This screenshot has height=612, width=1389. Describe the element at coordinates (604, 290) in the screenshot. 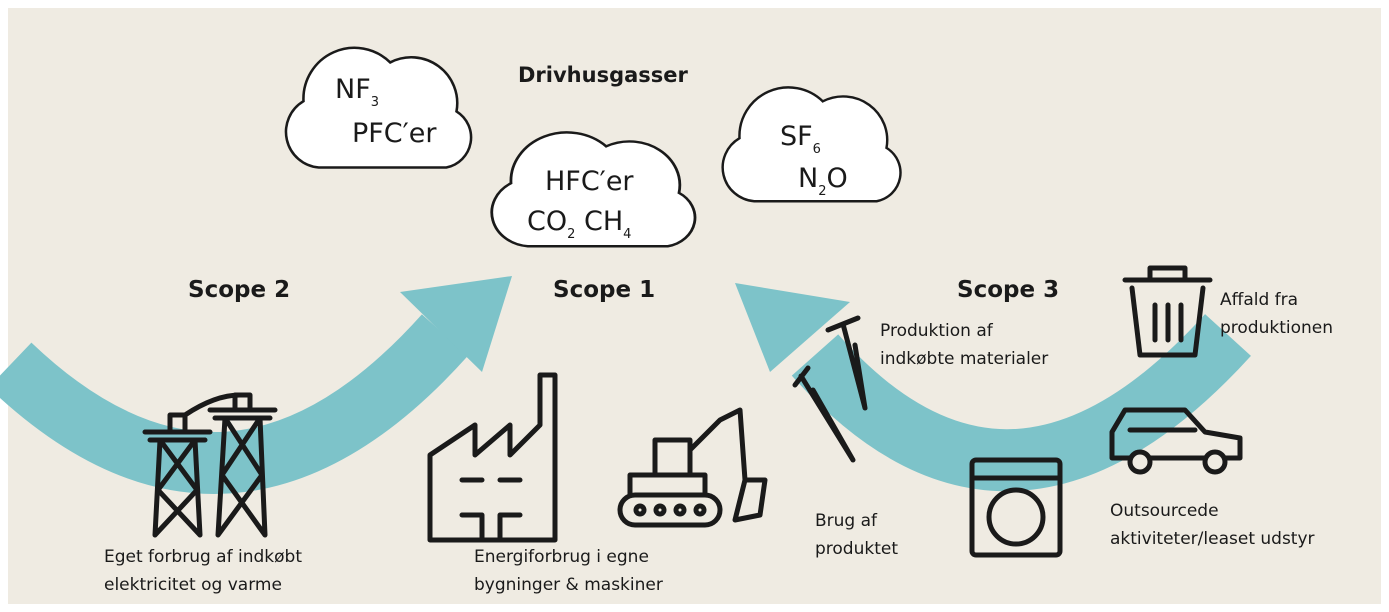

I see `scope-label: Scope 1` at that location.